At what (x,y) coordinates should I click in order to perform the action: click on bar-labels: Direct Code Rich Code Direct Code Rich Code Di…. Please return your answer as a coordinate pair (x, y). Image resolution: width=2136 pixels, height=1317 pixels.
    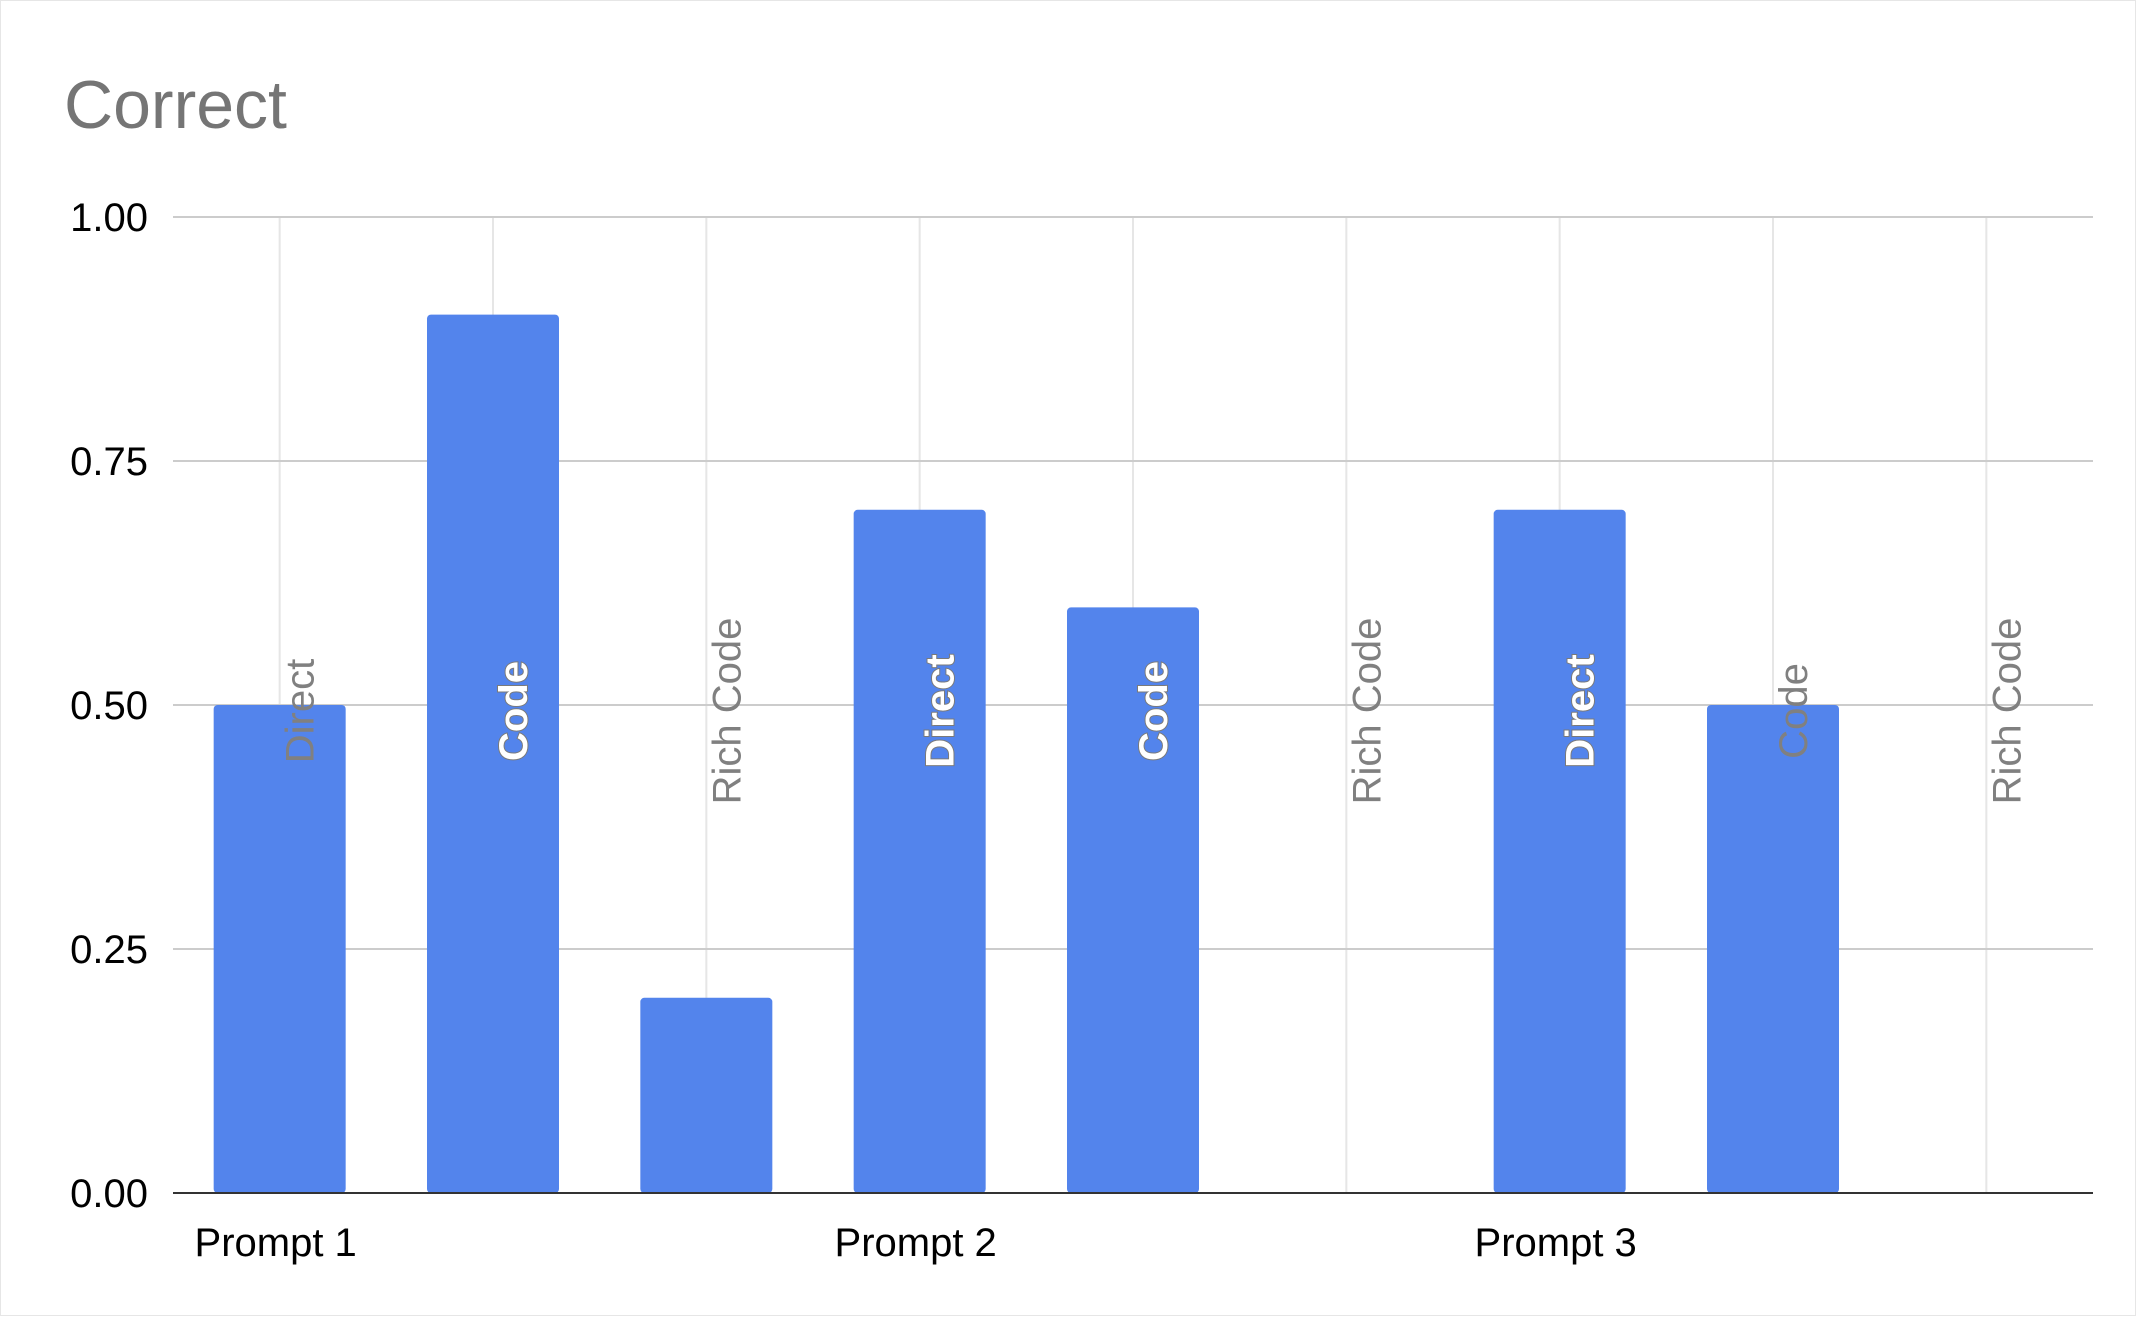
    Looking at the image, I should click on (1154, 711).